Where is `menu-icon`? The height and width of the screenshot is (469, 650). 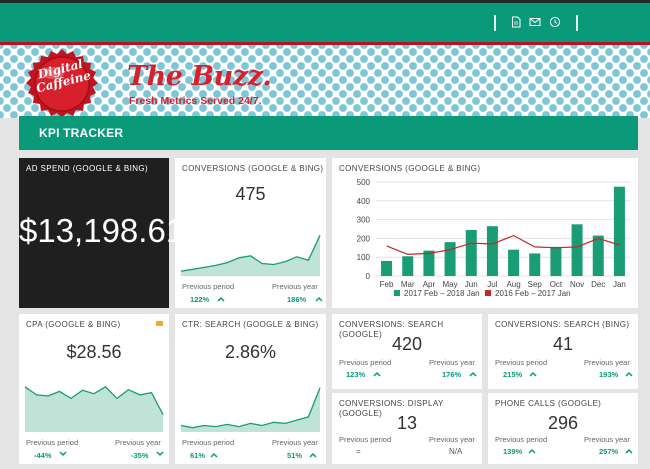
menu-icon is located at coordinates (159, 323).